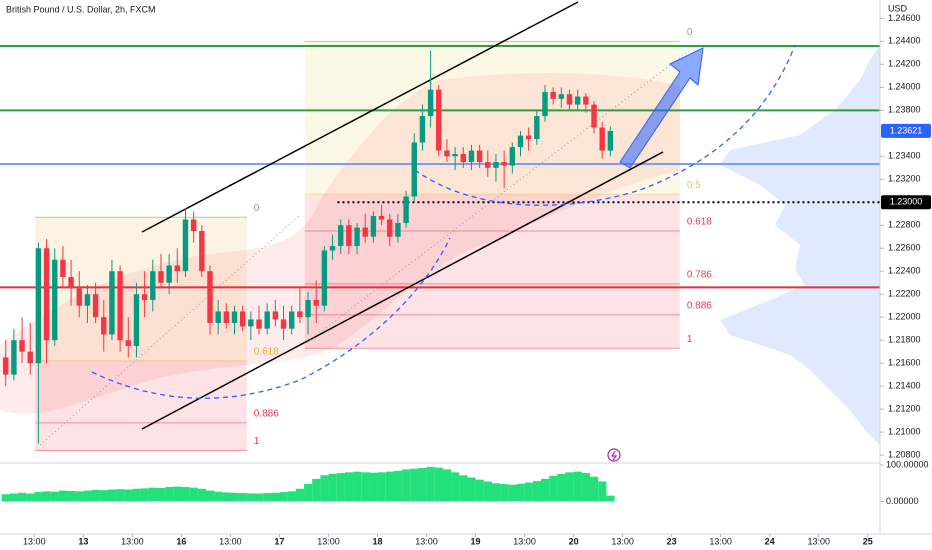  Describe the element at coordinates (81, 9) in the screenshot. I see `chart-title: British Pound / U.S. Dollar, 2h, FXCM` at that location.